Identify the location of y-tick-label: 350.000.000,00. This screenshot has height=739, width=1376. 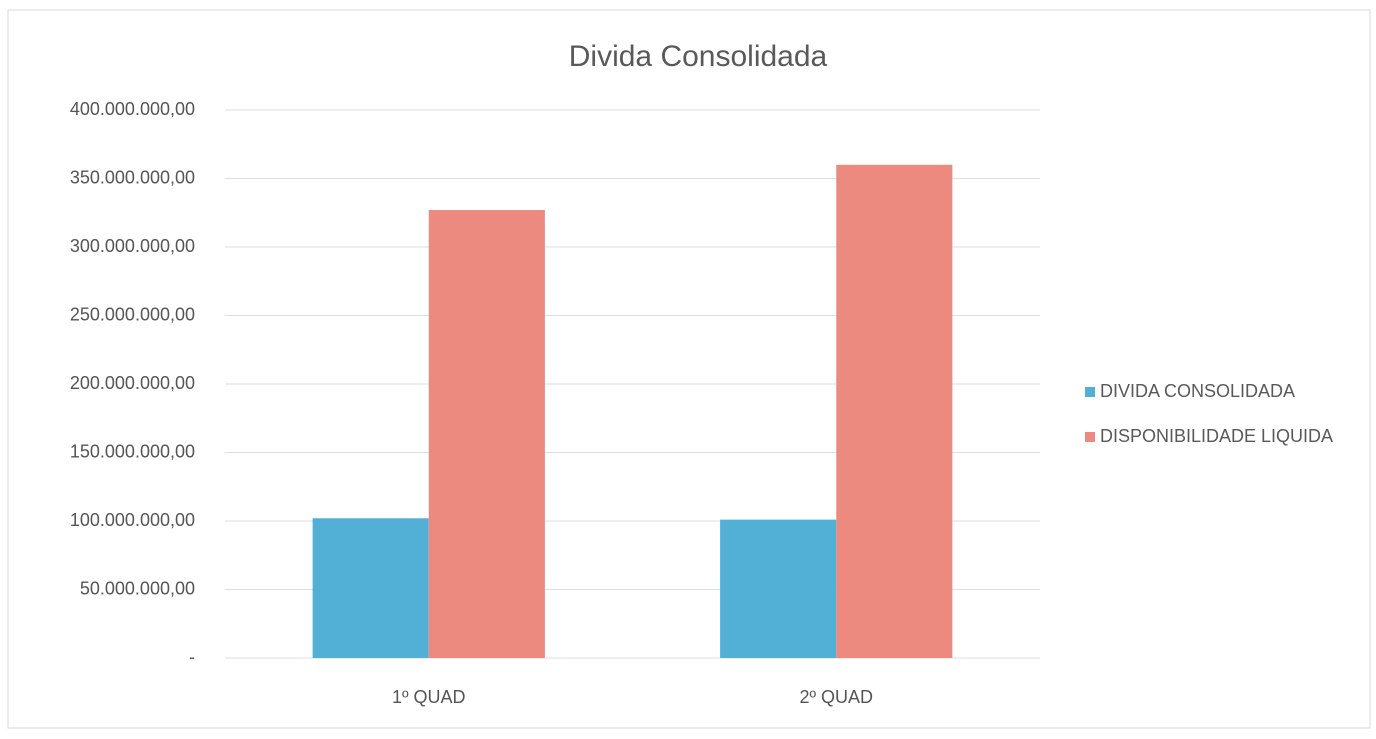
(132, 177).